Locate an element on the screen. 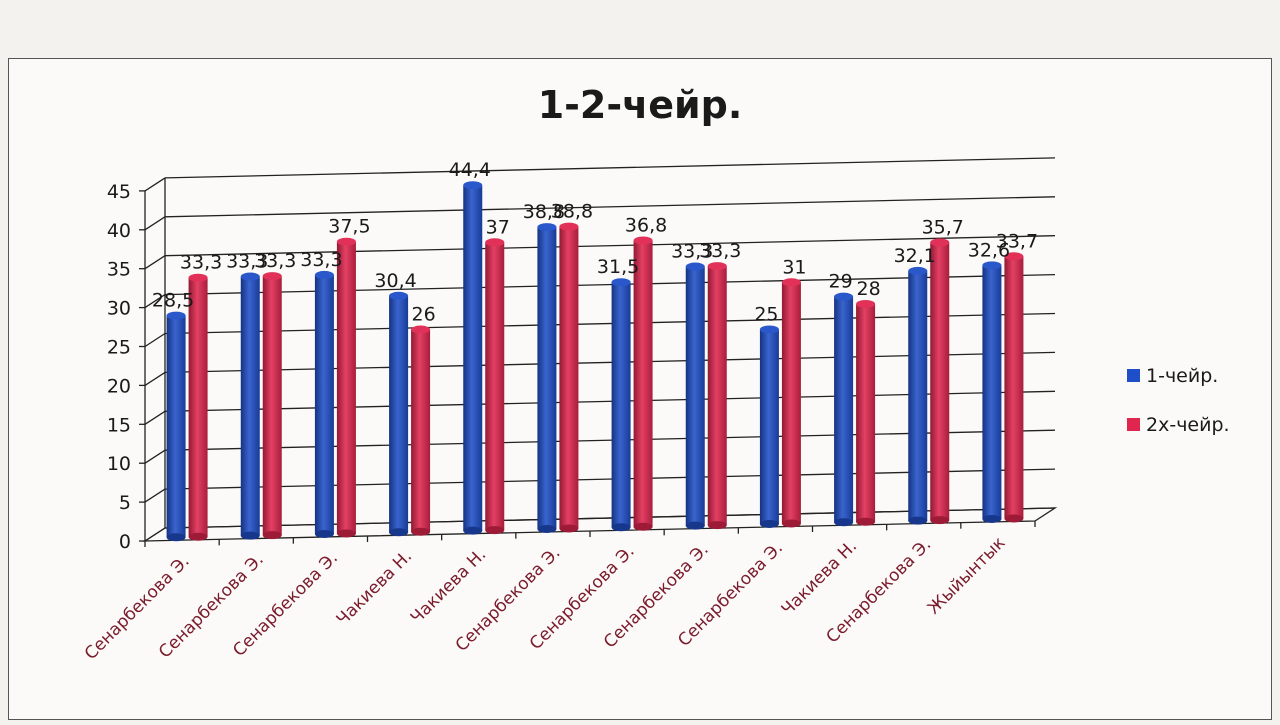  legend-label: 1-чейр. is located at coordinates (1182, 376).